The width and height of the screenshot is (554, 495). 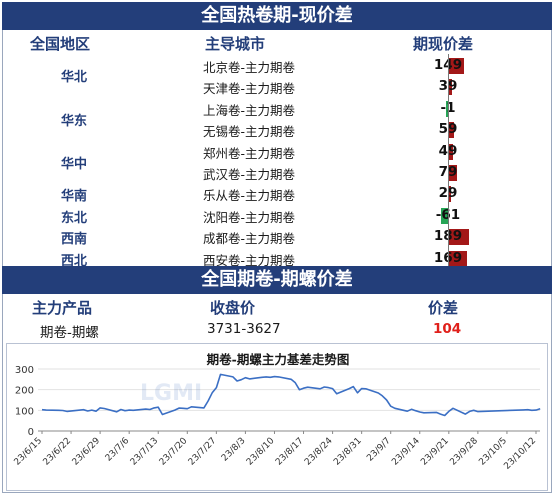 What do you see at coordinates (277, 280) in the screenshot?
I see `futures-spread-banner: 全国期卷-期螺价差` at bounding box center [277, 280].